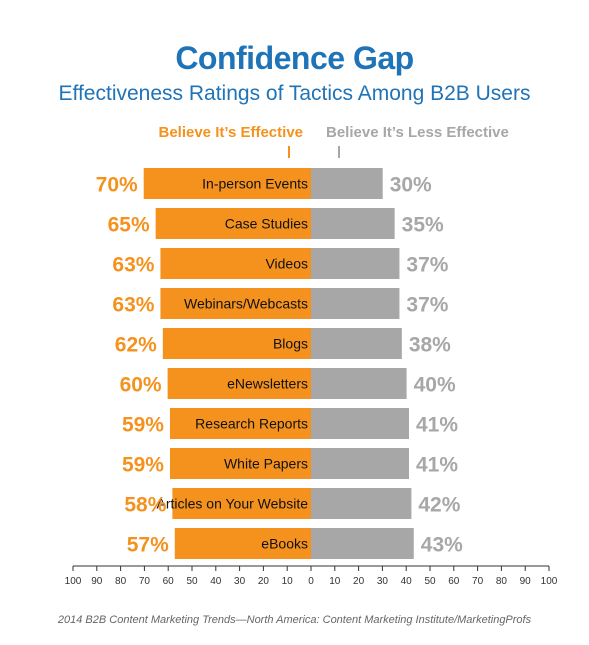  Describe the element at coordinates (439, 505) in the screenshot. I see `value-label-less-effective: 42%` at that location.